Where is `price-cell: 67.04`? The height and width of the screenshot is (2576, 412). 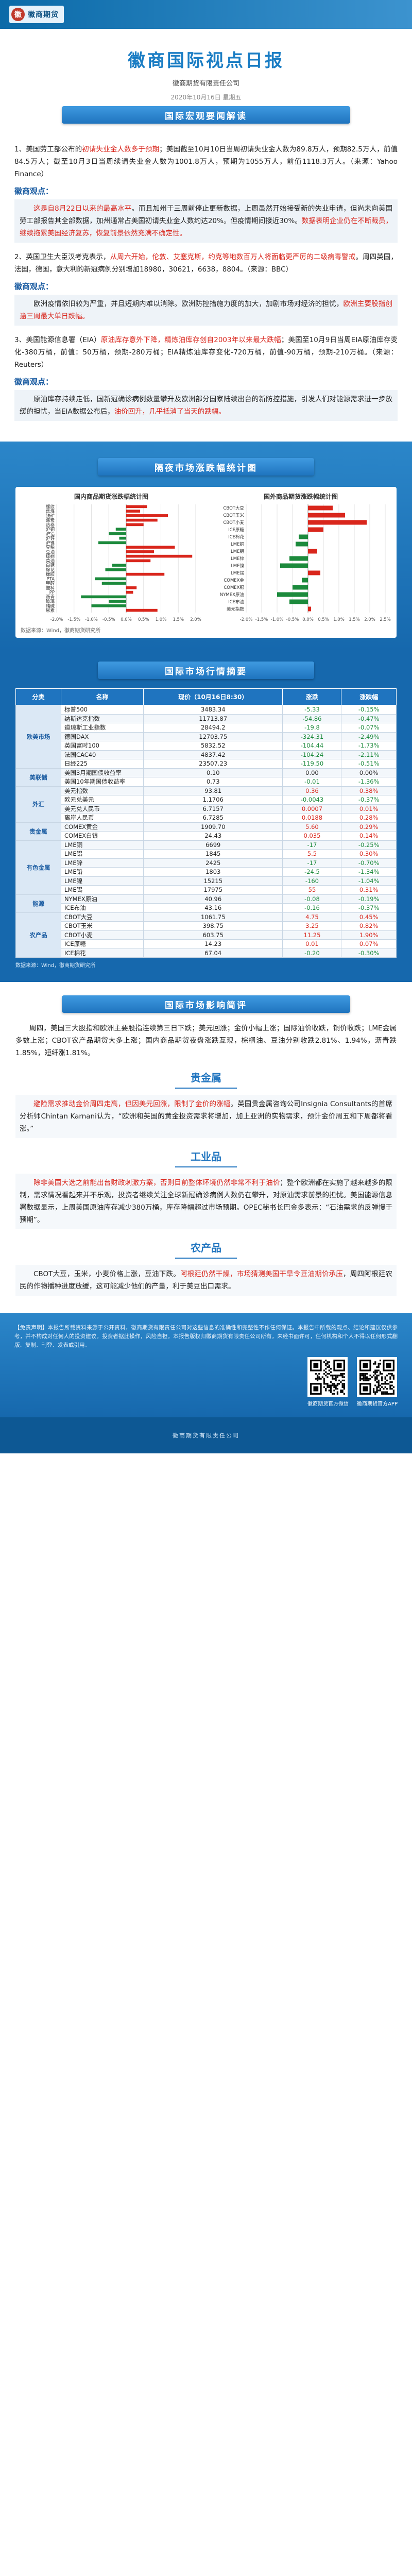
price-cell: 67.04 is located at coordinates (213, 953).